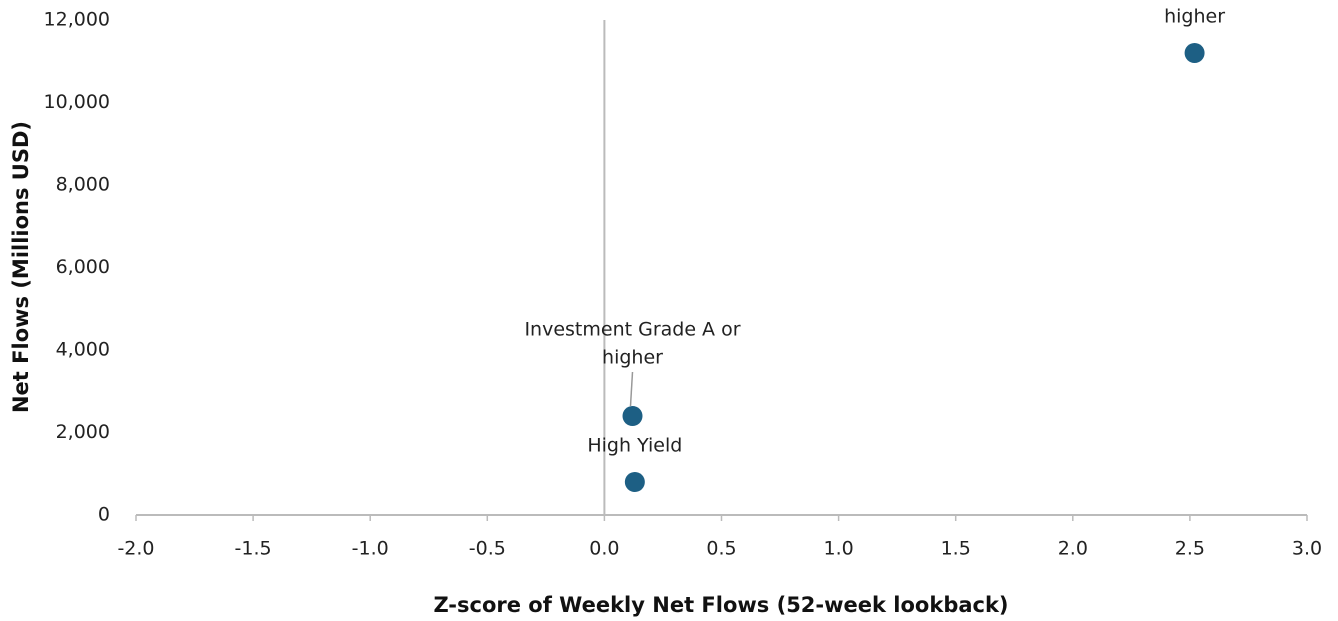 The width and height of the screenshot is (1338, 621). What do you see at coordinates (83, 350) in the screenshot?
I see `y-tick-label: 4,000` at bounding box center [83, 350].